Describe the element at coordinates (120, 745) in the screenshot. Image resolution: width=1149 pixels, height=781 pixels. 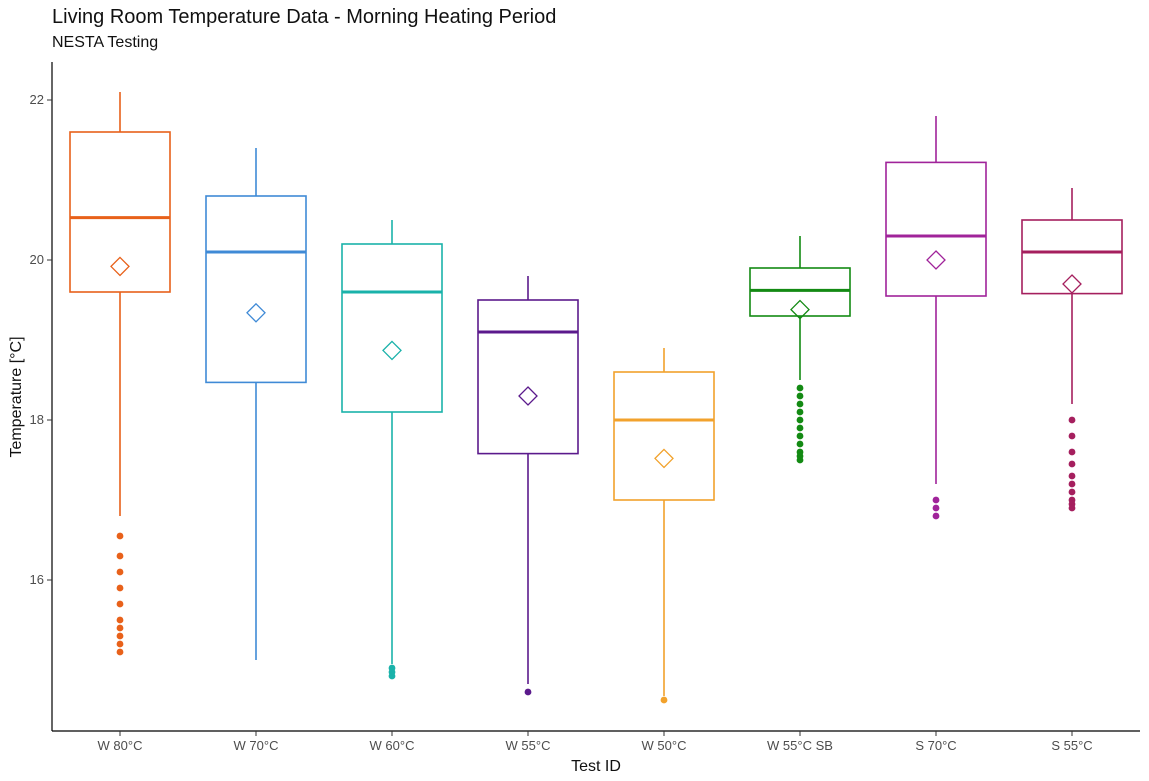
I see `x-tick-label: W 80°C` at that location.